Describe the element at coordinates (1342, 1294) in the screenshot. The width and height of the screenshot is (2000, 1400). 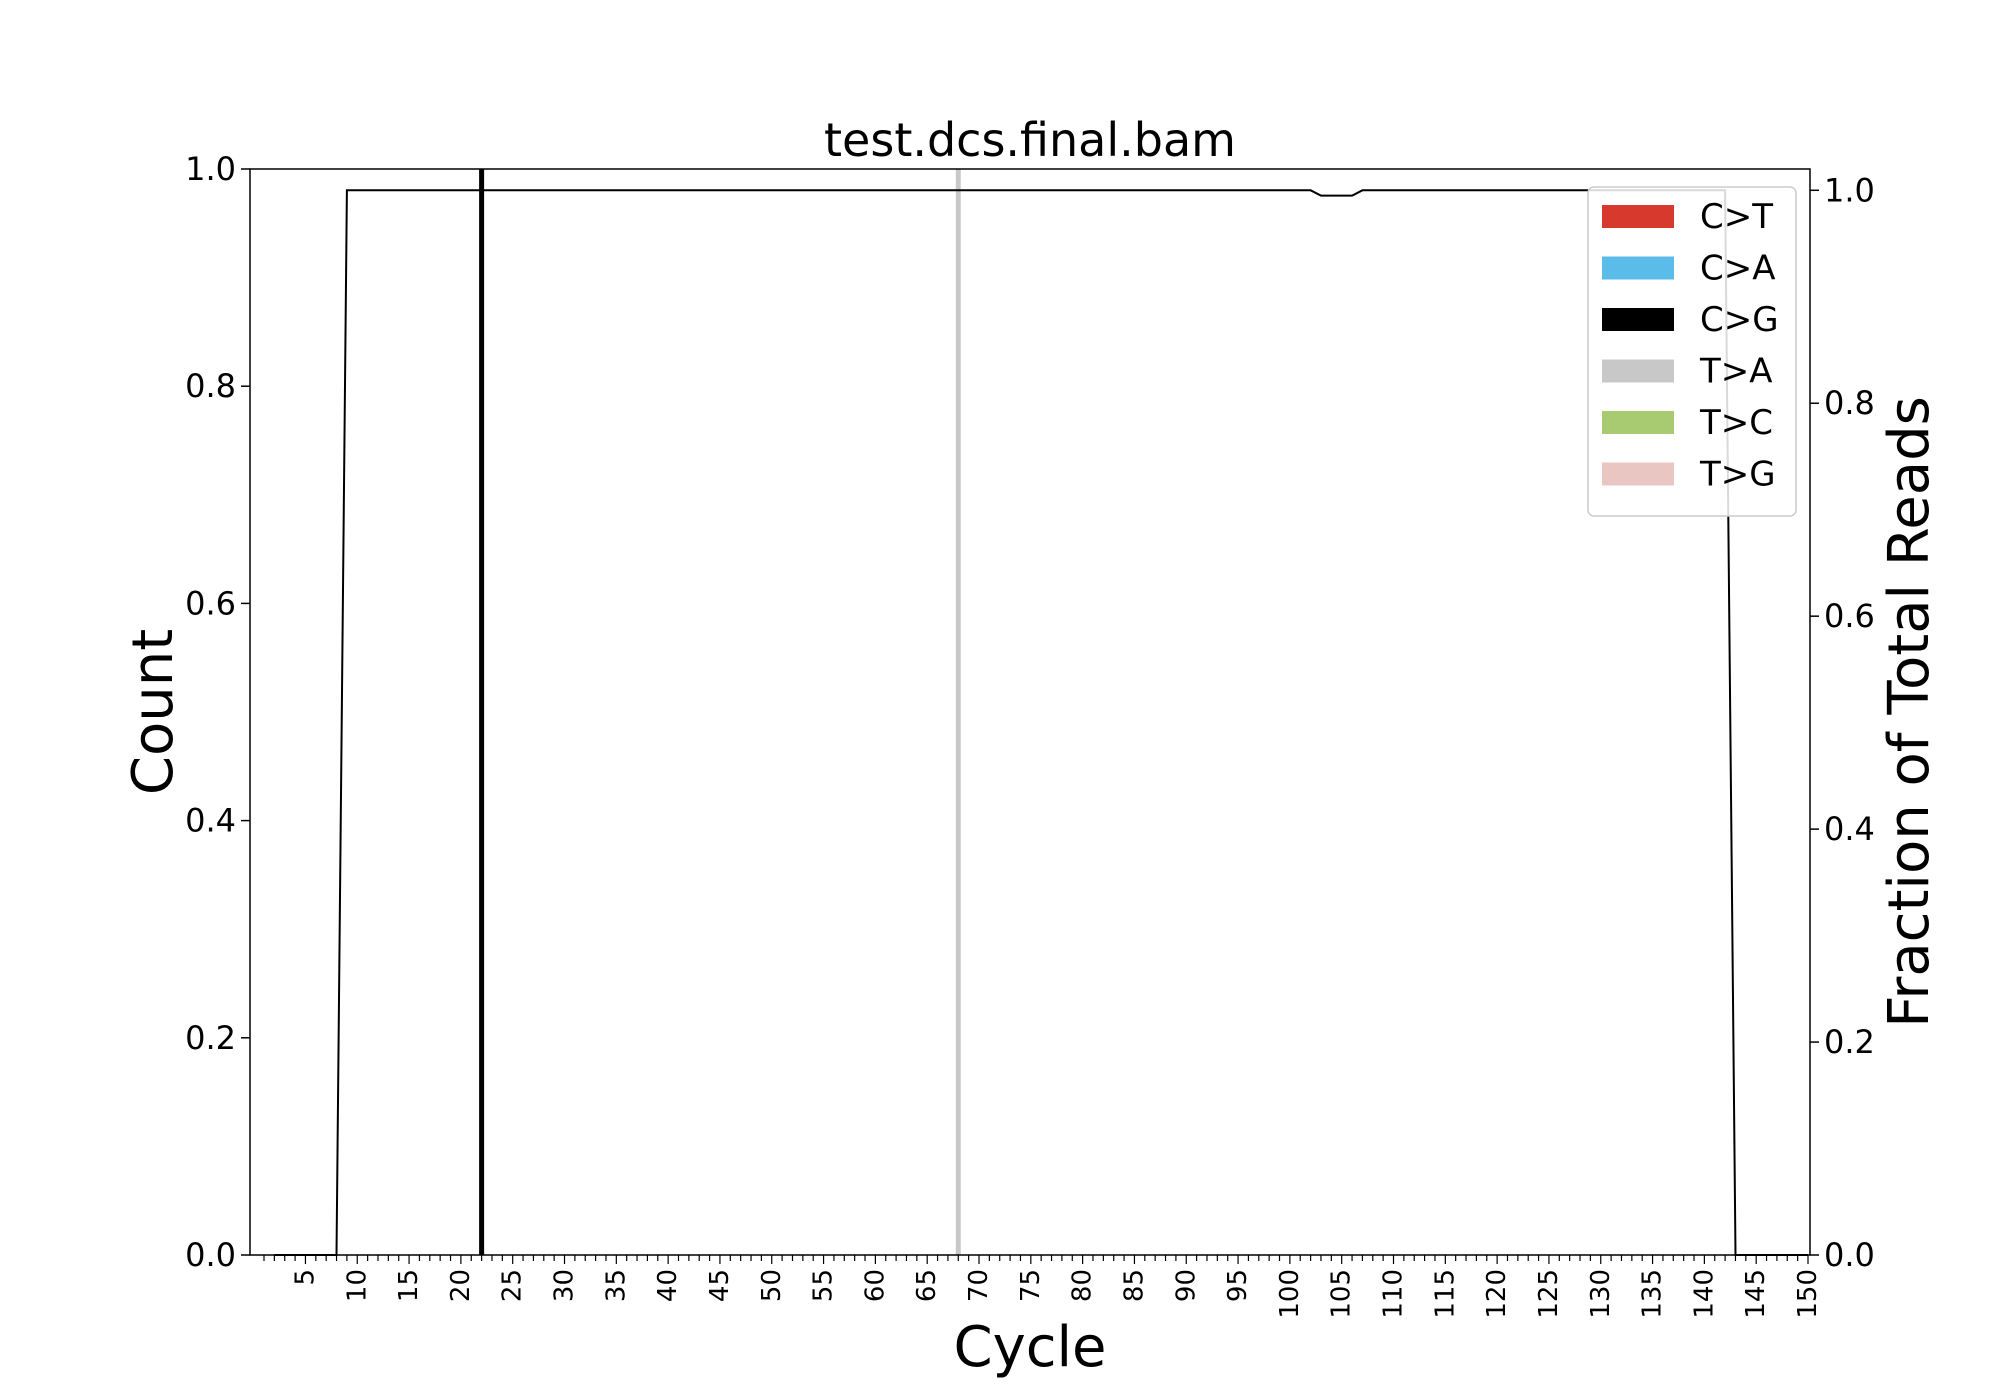
I see `x-tick-label: 105` at that location.